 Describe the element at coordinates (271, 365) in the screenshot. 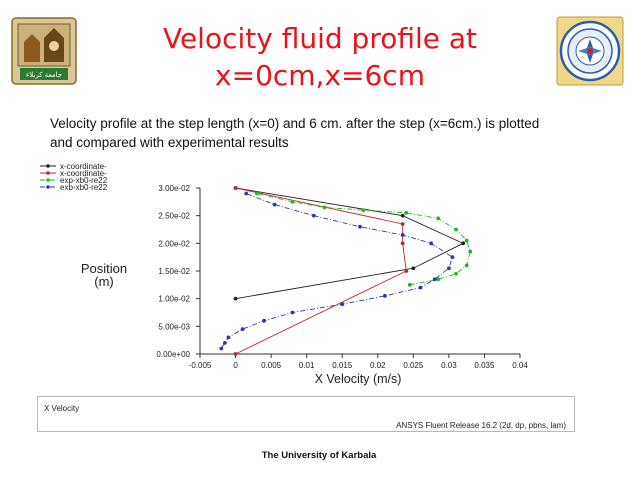

I see `x-tick-label: 0.005` at that location.